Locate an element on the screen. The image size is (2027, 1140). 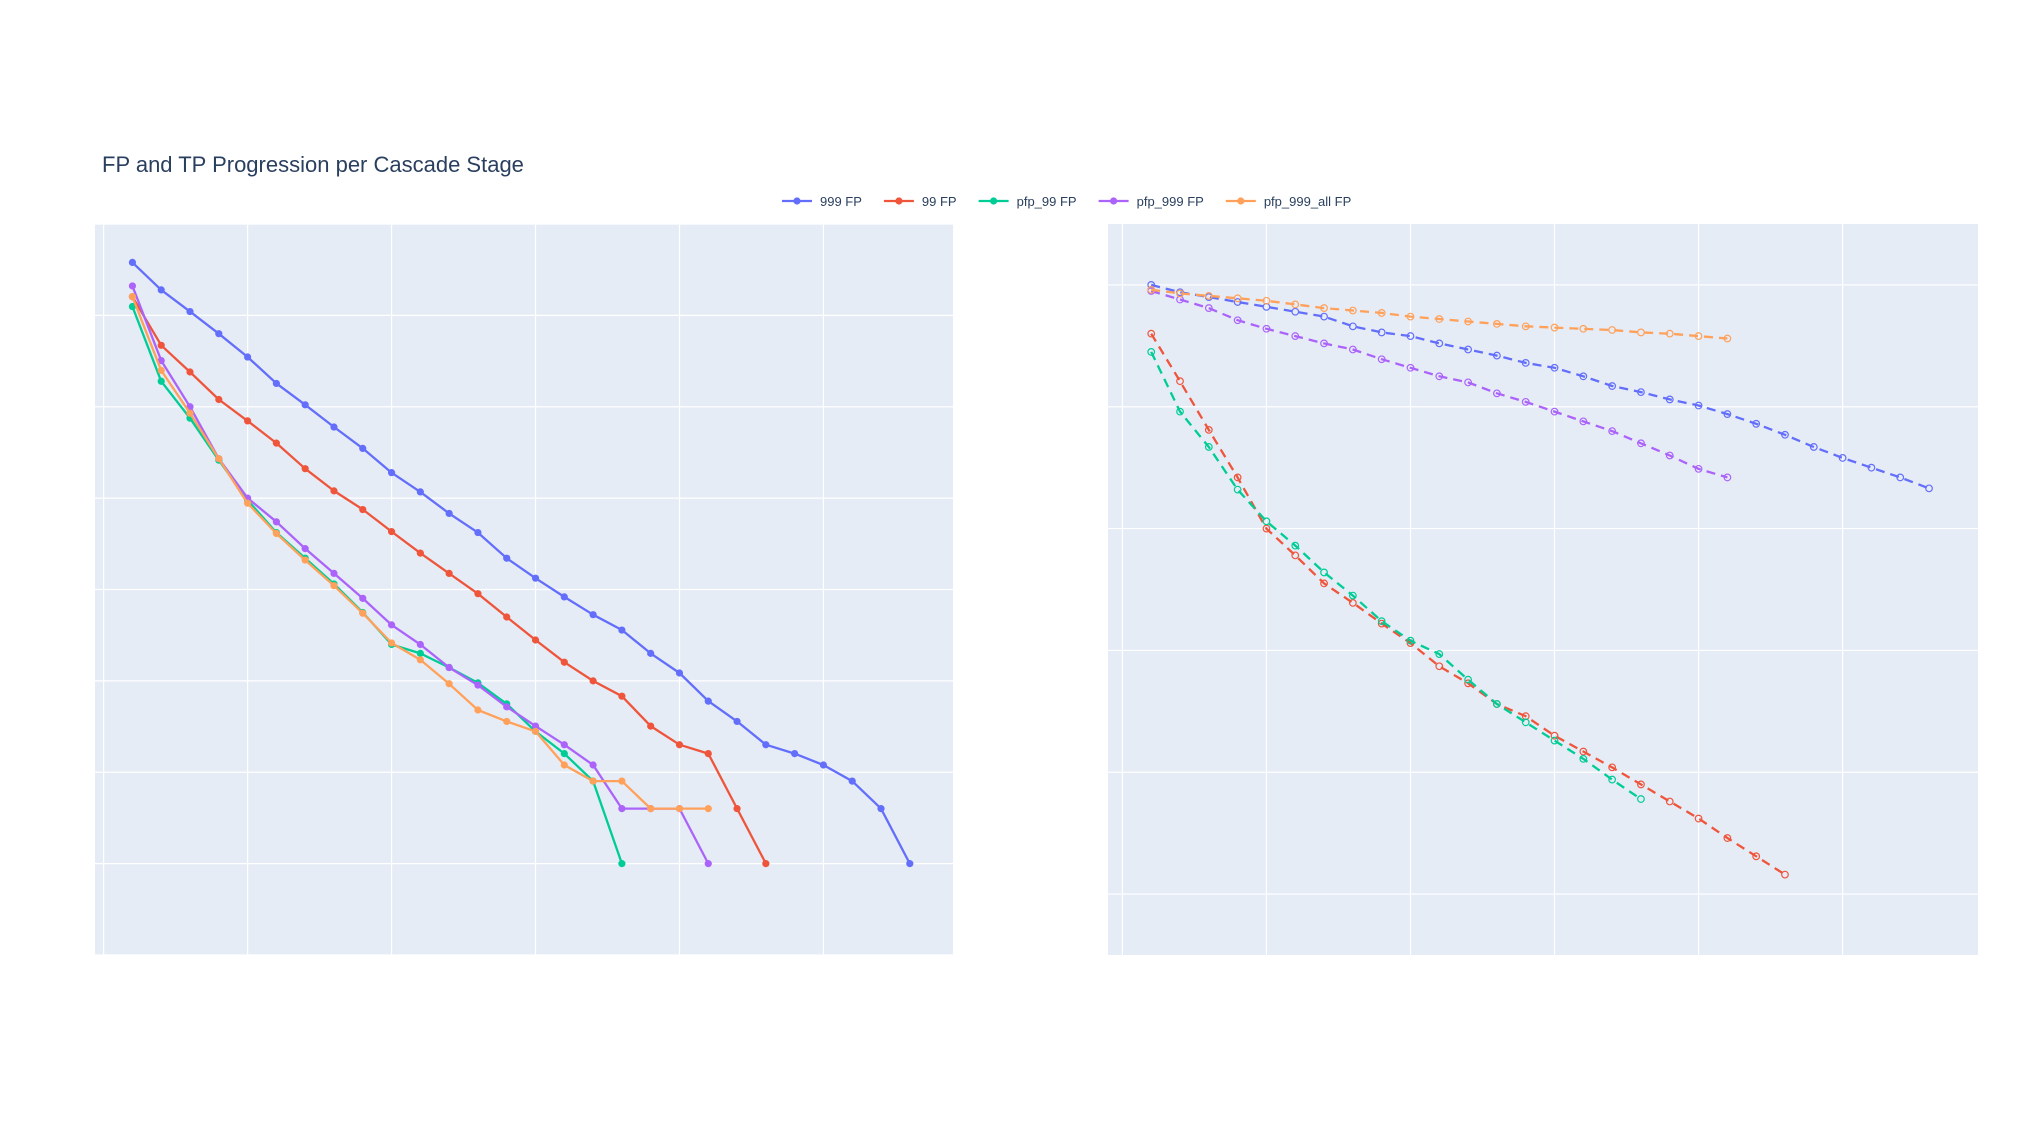
legend-label: pfp_999_all FP is located at coordinates (1307, 201).